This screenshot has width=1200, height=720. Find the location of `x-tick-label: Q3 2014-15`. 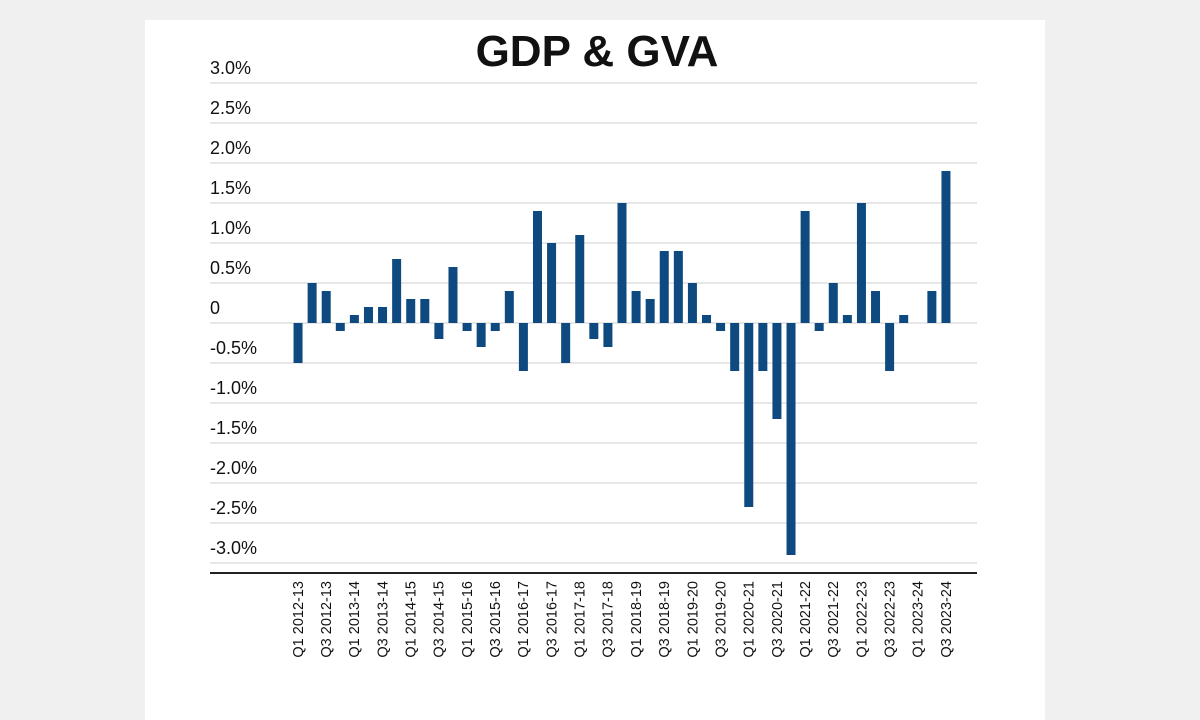

x-tick-label: Q3 2014-15 is located at coordinates (440, 619).